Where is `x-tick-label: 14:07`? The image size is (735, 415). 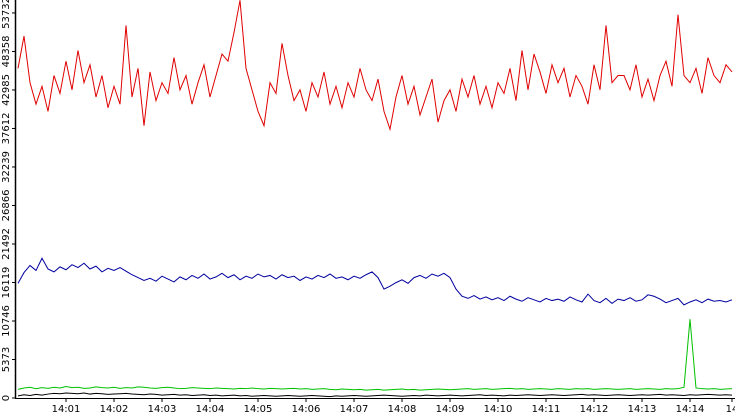
x-tick-label: 14:07 is located at coordinates (354, 409).